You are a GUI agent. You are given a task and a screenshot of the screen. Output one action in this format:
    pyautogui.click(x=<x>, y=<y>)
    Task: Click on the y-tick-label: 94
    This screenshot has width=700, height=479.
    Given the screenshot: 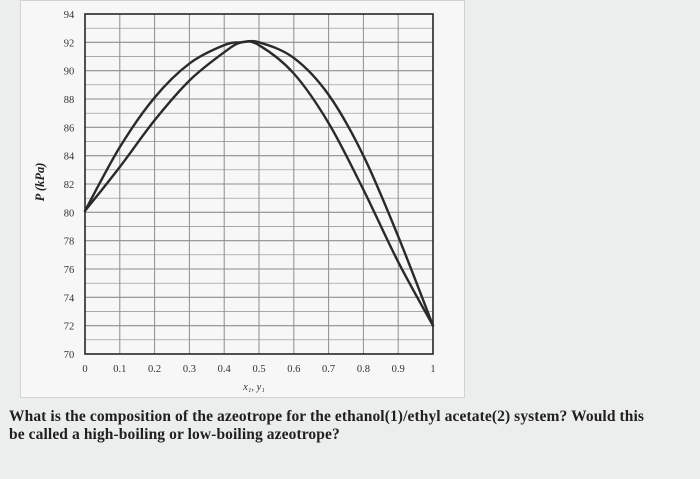 What is the action you would take?
    pyautogui.click(x=69, y=15)
    